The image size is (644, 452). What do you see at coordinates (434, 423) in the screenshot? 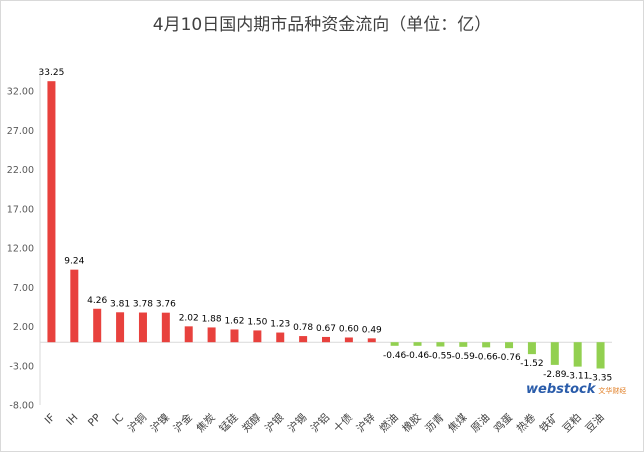
I see `category-label: 沥青` at bounding box center [434, 423].